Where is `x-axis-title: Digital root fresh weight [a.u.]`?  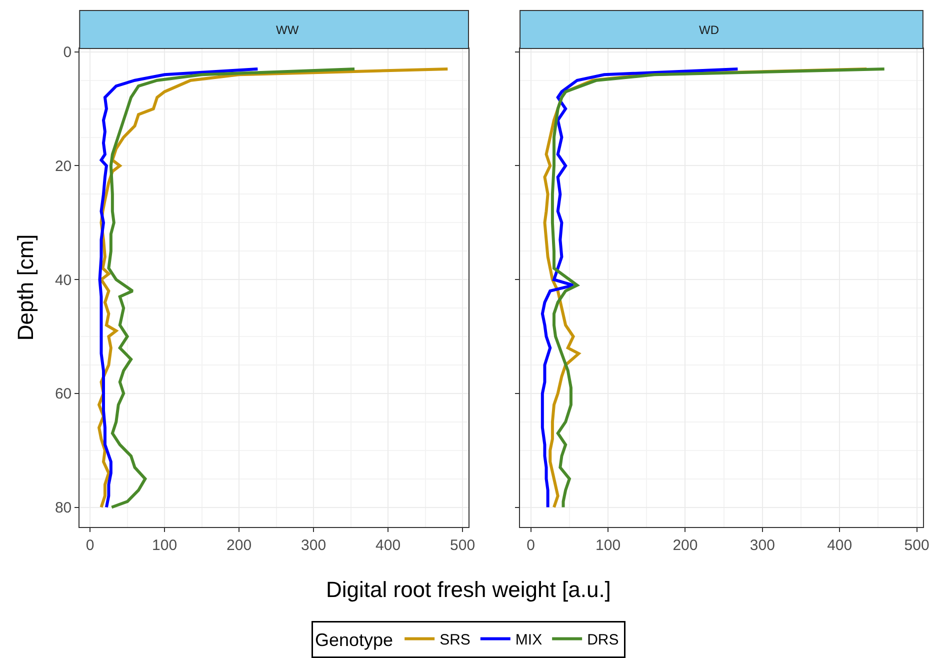 x-axis-title: Digital root fresh weight [a.u.] is located at coordinates (468, 589).